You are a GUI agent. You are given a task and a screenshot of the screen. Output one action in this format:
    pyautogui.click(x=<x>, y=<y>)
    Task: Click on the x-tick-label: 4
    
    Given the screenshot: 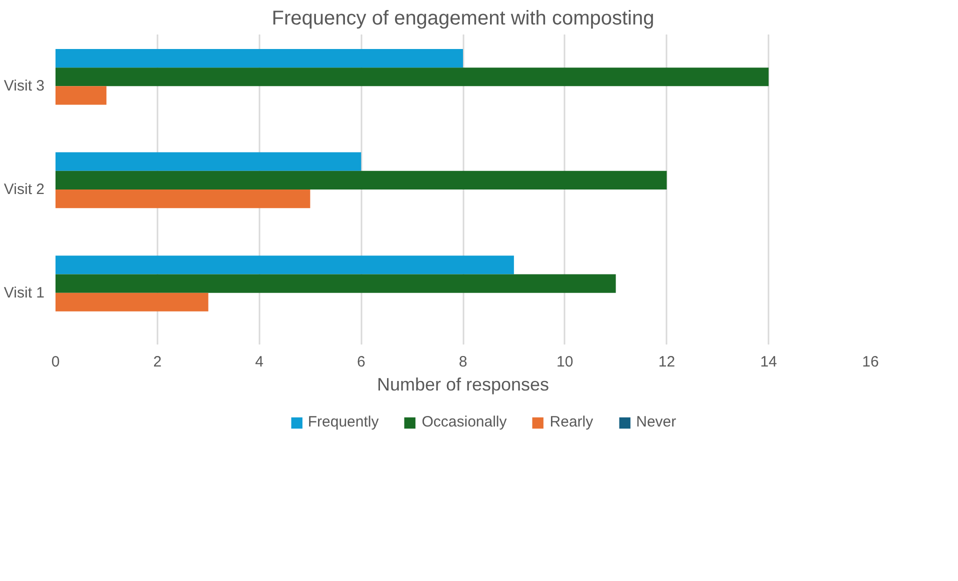 What is the action you would take?
    pyautogui.click(x=259, y=362)
    